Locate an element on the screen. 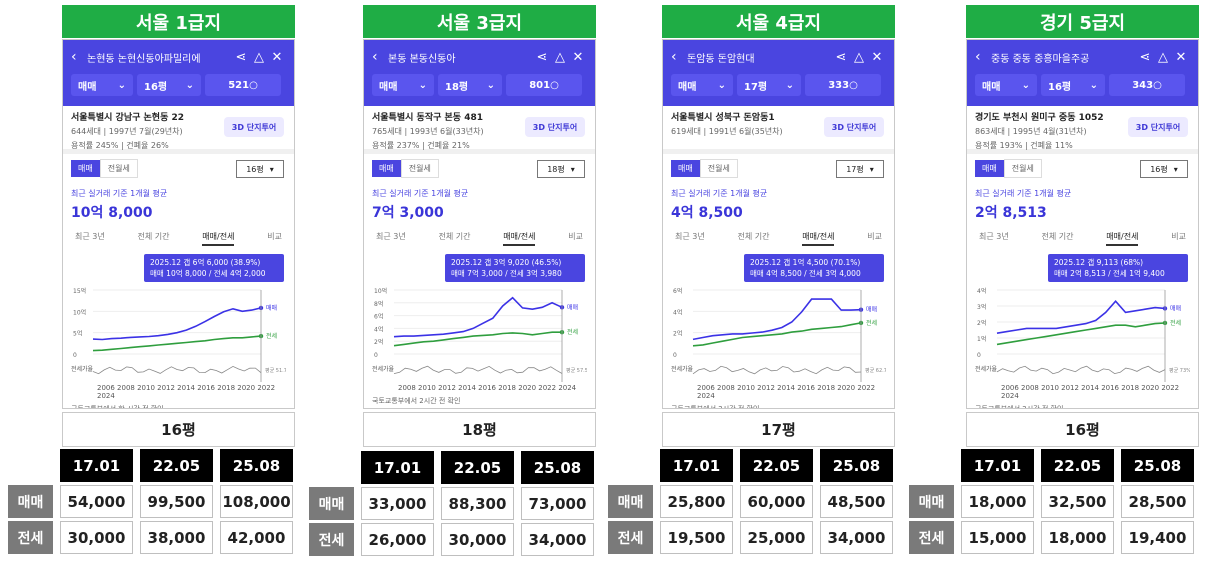  size-value: 17평 is located at coordinates (756, 87).